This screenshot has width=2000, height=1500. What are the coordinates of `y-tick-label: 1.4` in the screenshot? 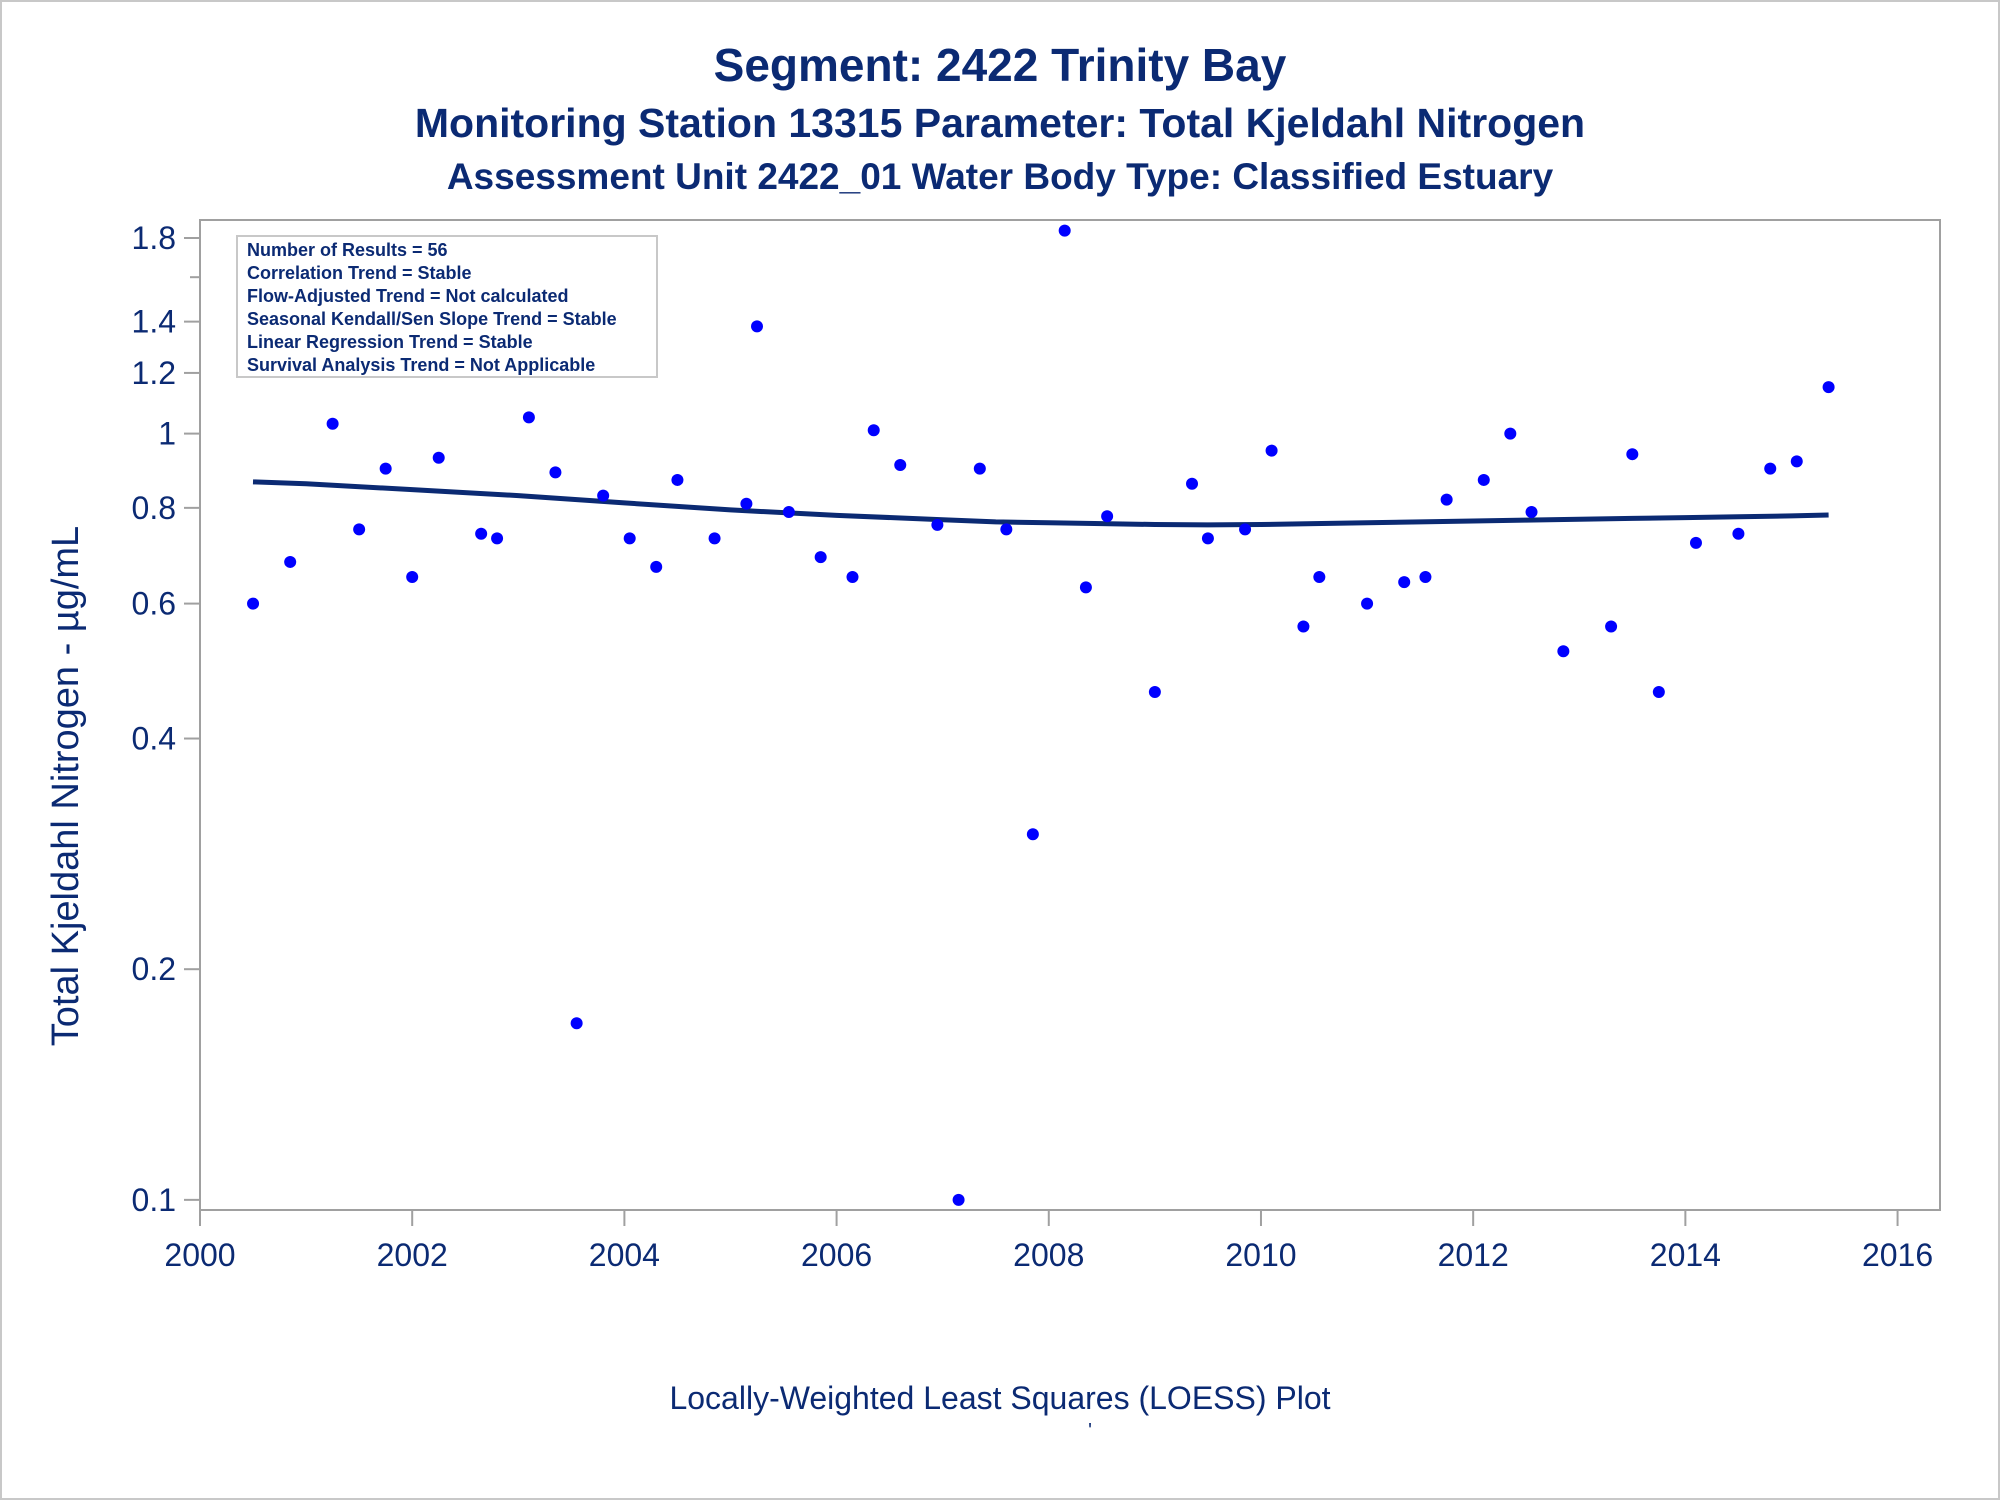 It's located at (154, 322).